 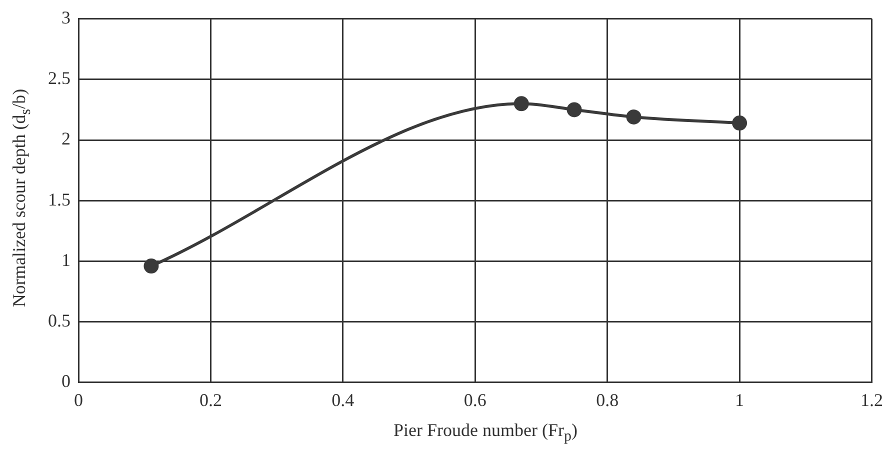 I want to click on x-tick-label: 0.6, so click(x=475, y=400).